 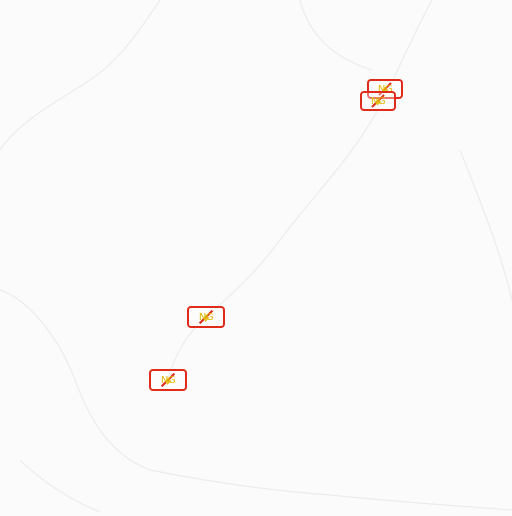 What do you see at coordinates (330, 490) in the screenshot?
I see `road-tertiary` at bounding box center [330, 490].